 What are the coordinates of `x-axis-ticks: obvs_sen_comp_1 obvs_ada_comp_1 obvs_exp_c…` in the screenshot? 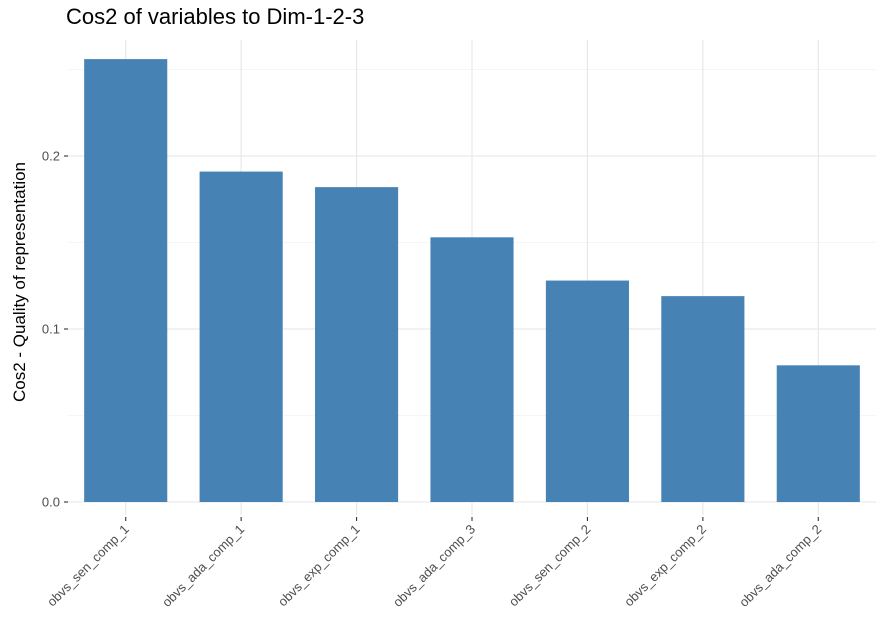 It's located at (434, 563).